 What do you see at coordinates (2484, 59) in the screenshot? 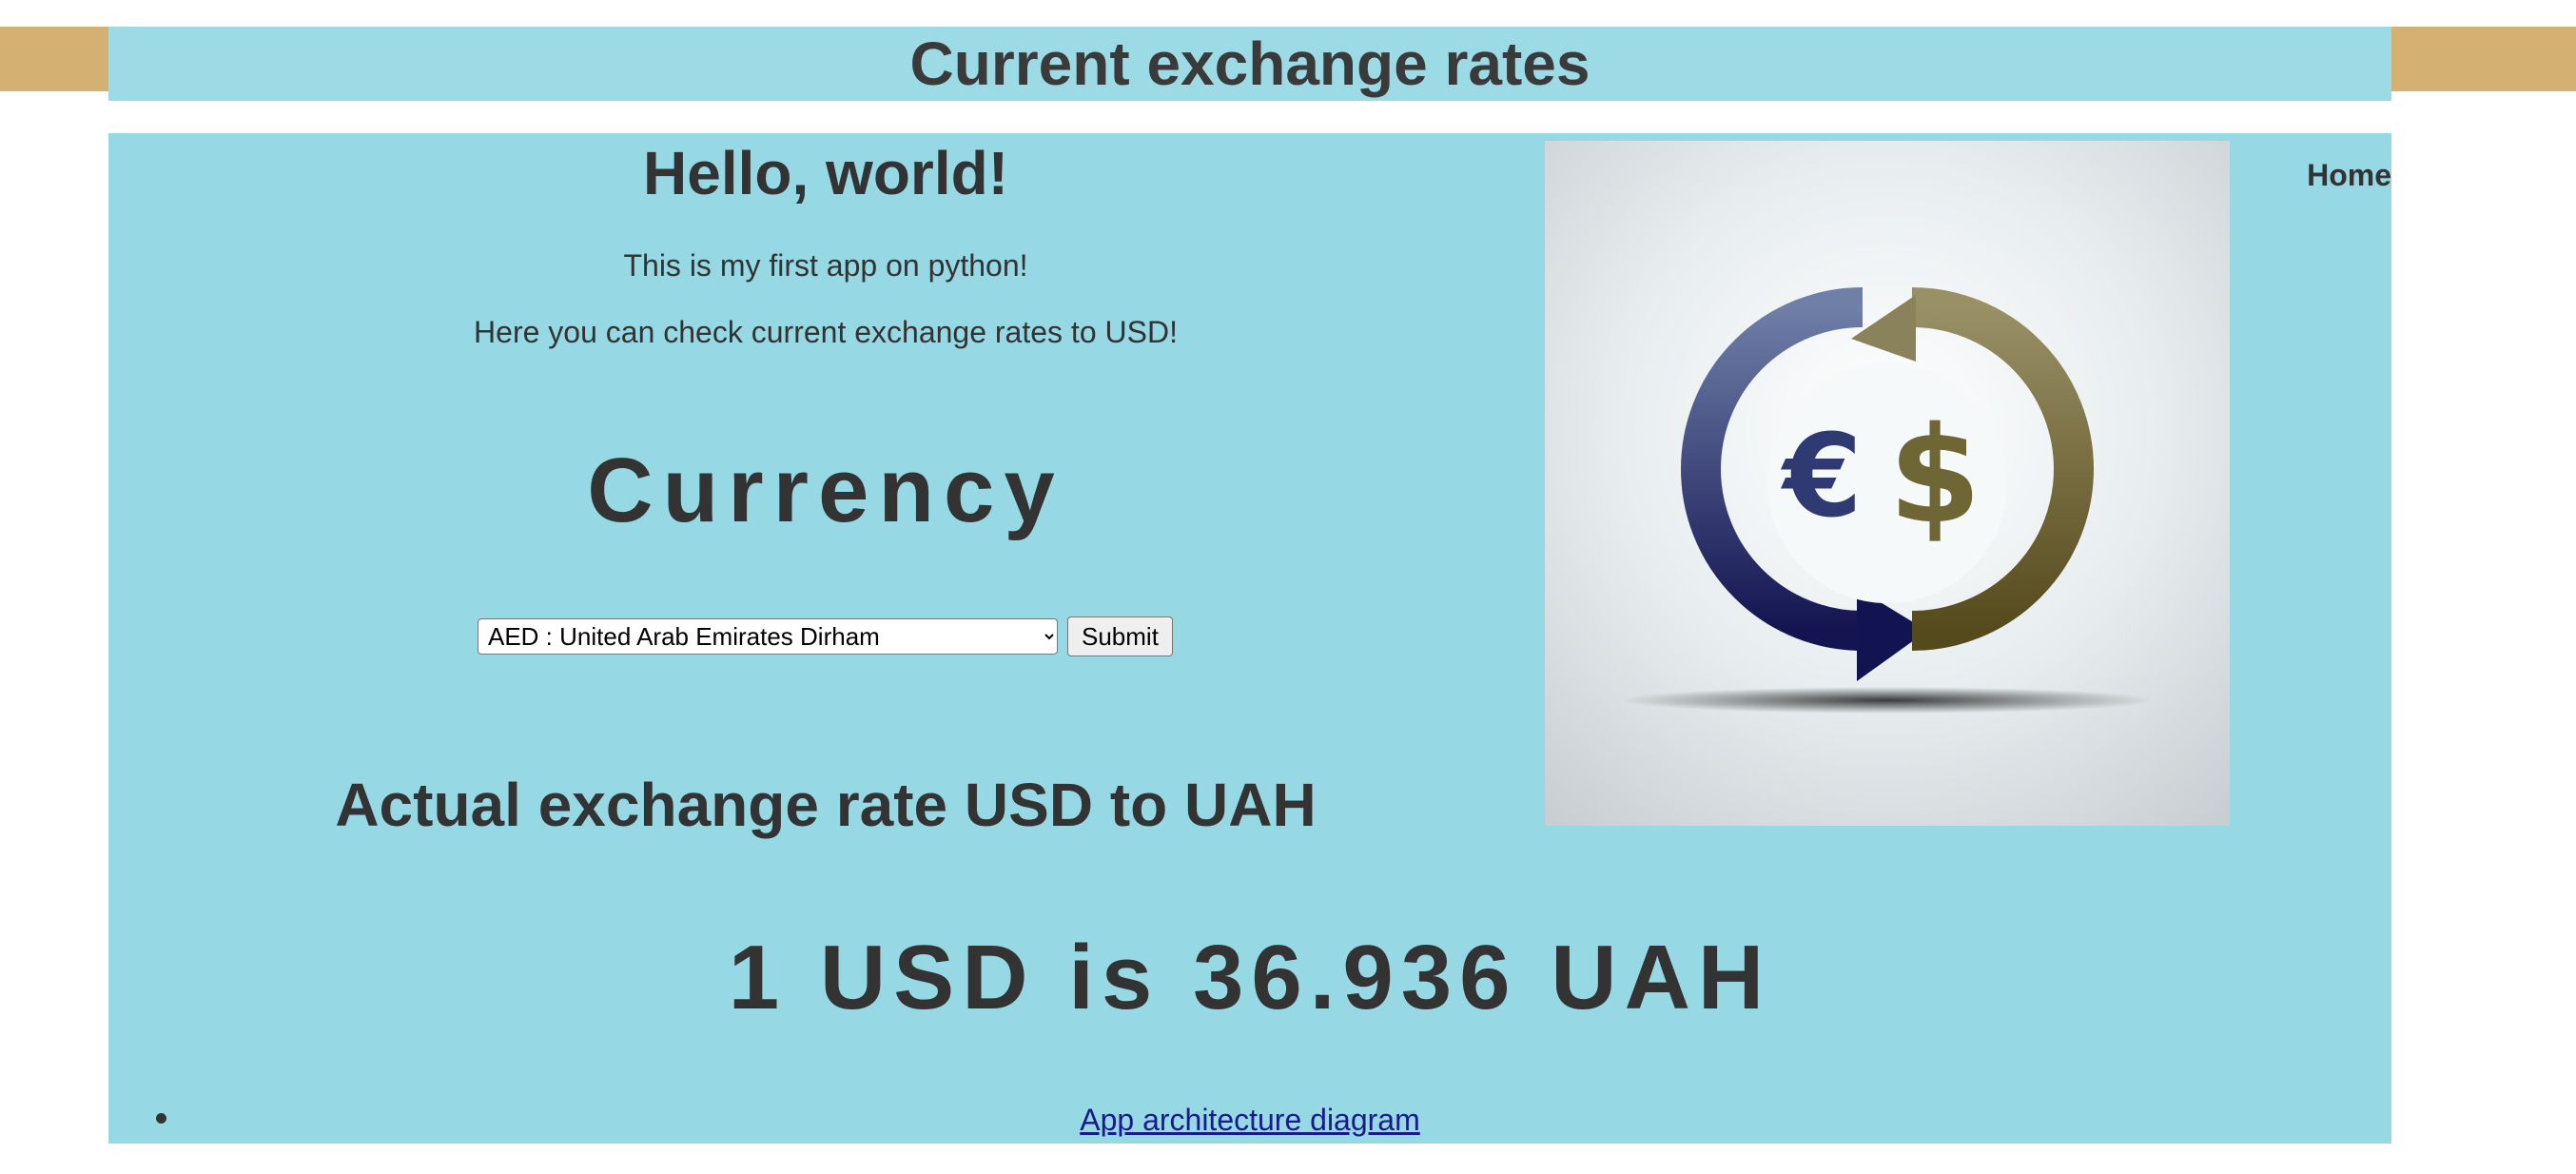
I see `decorative-gold-bar-right` at bounding box center [2484, 59].